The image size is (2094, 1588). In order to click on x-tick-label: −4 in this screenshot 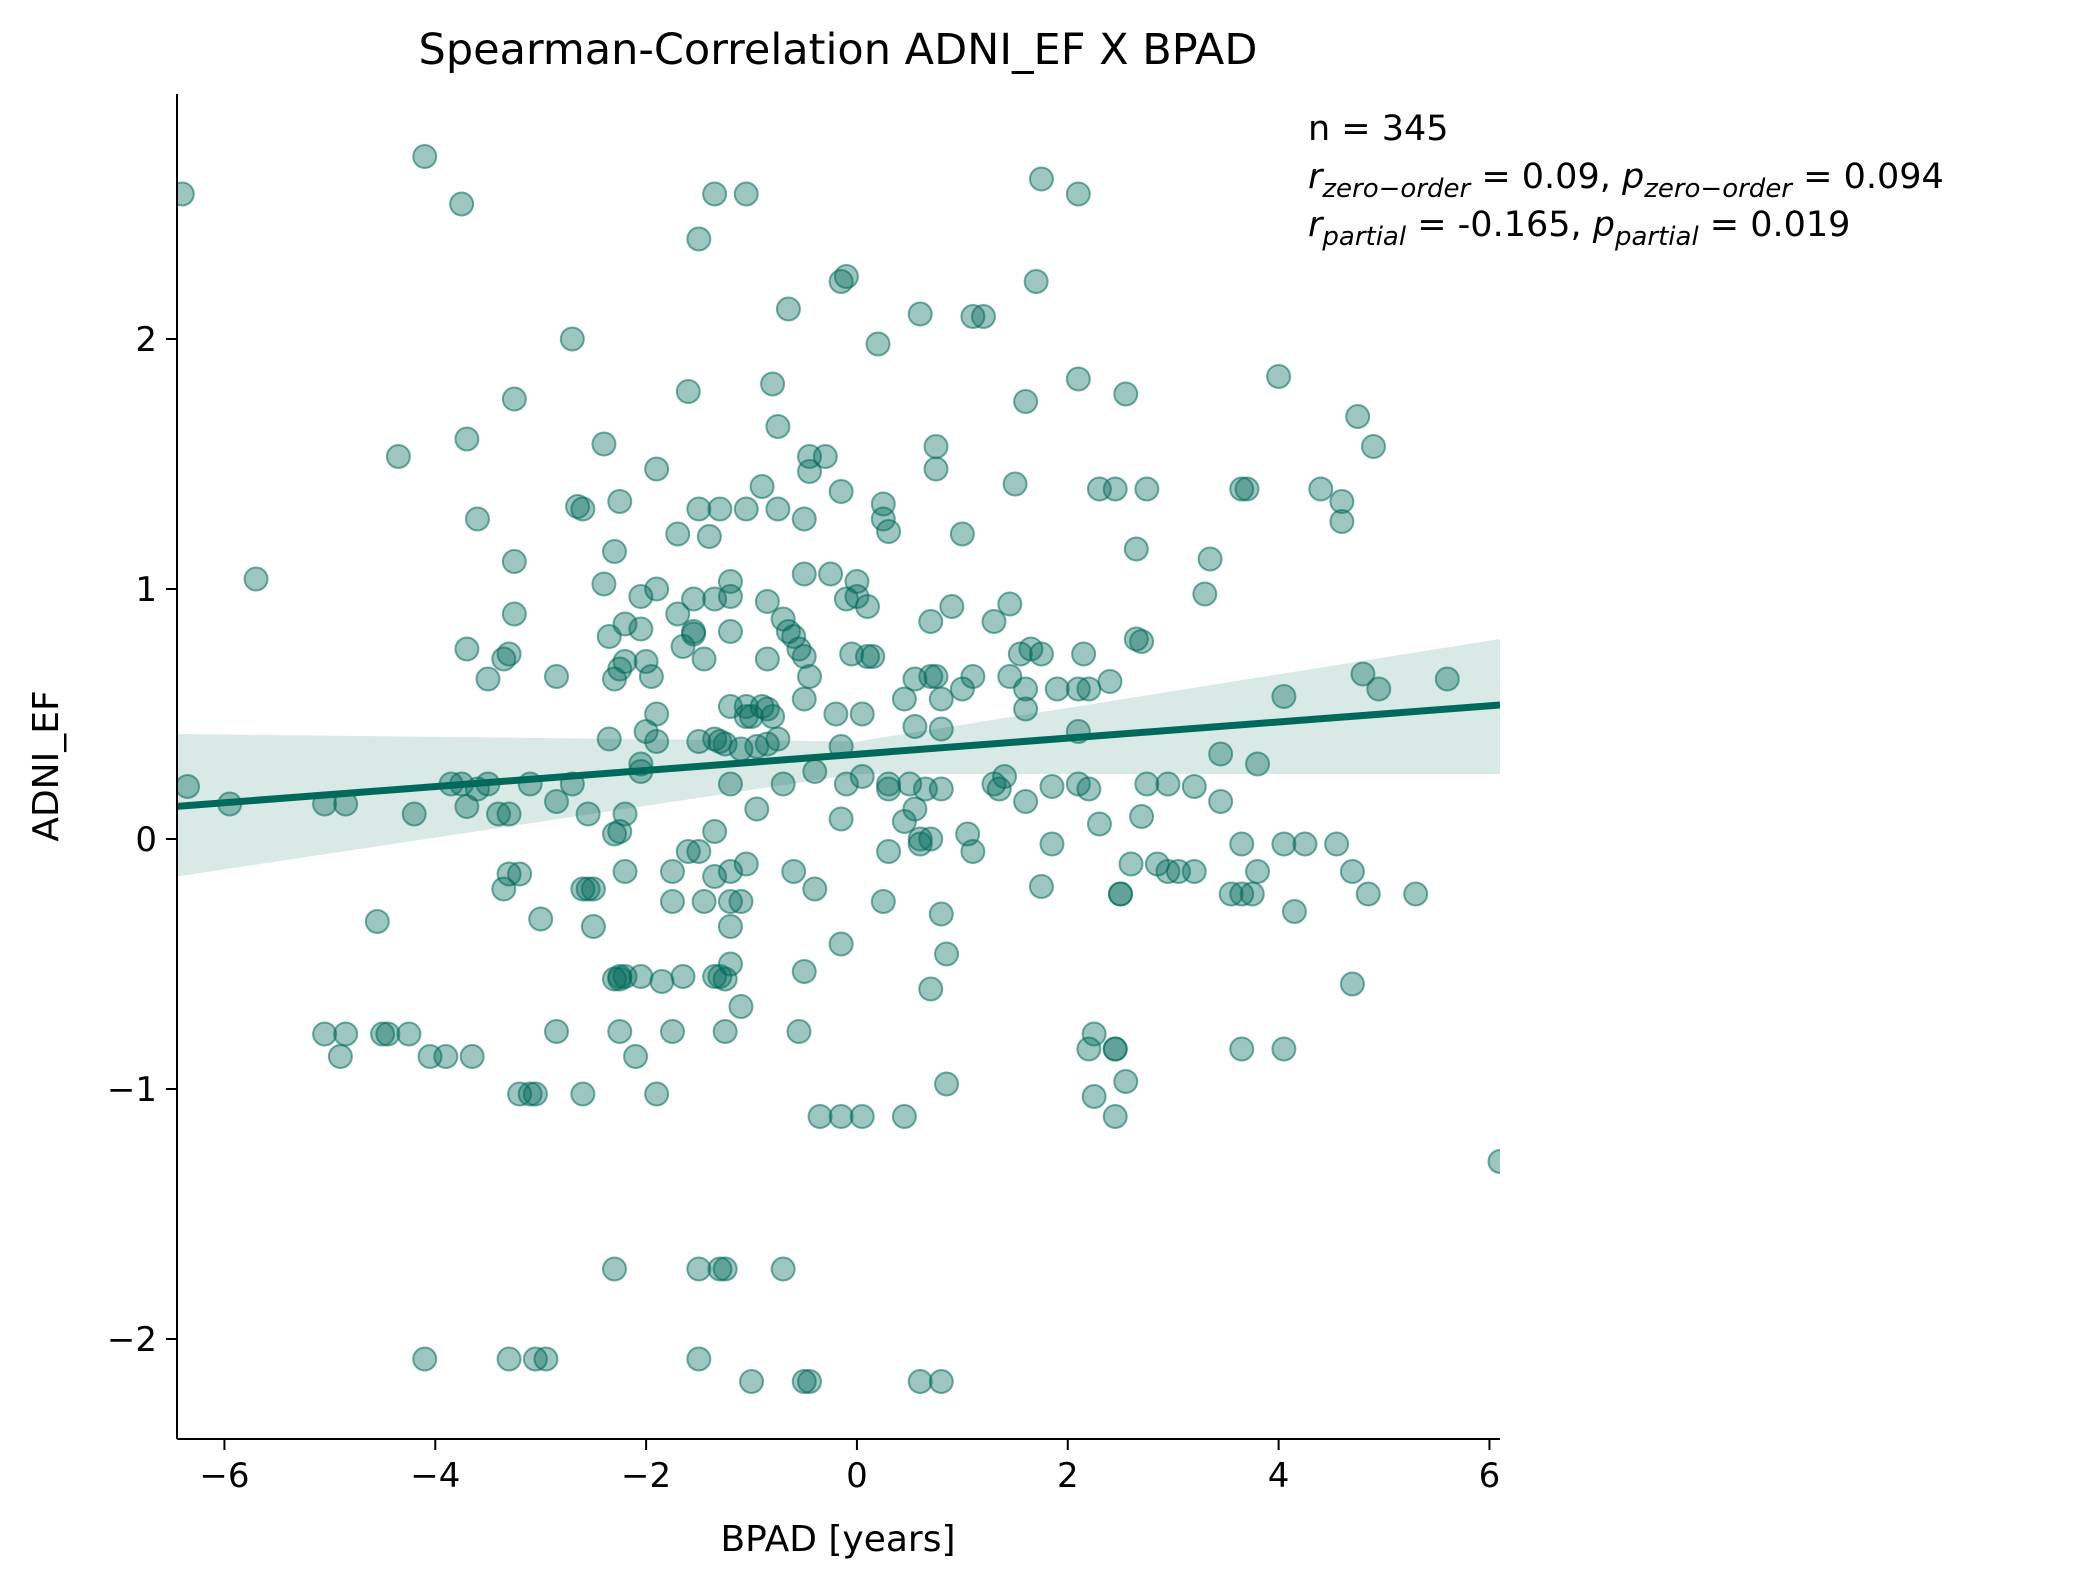, I will do `click(435, 1476)`.